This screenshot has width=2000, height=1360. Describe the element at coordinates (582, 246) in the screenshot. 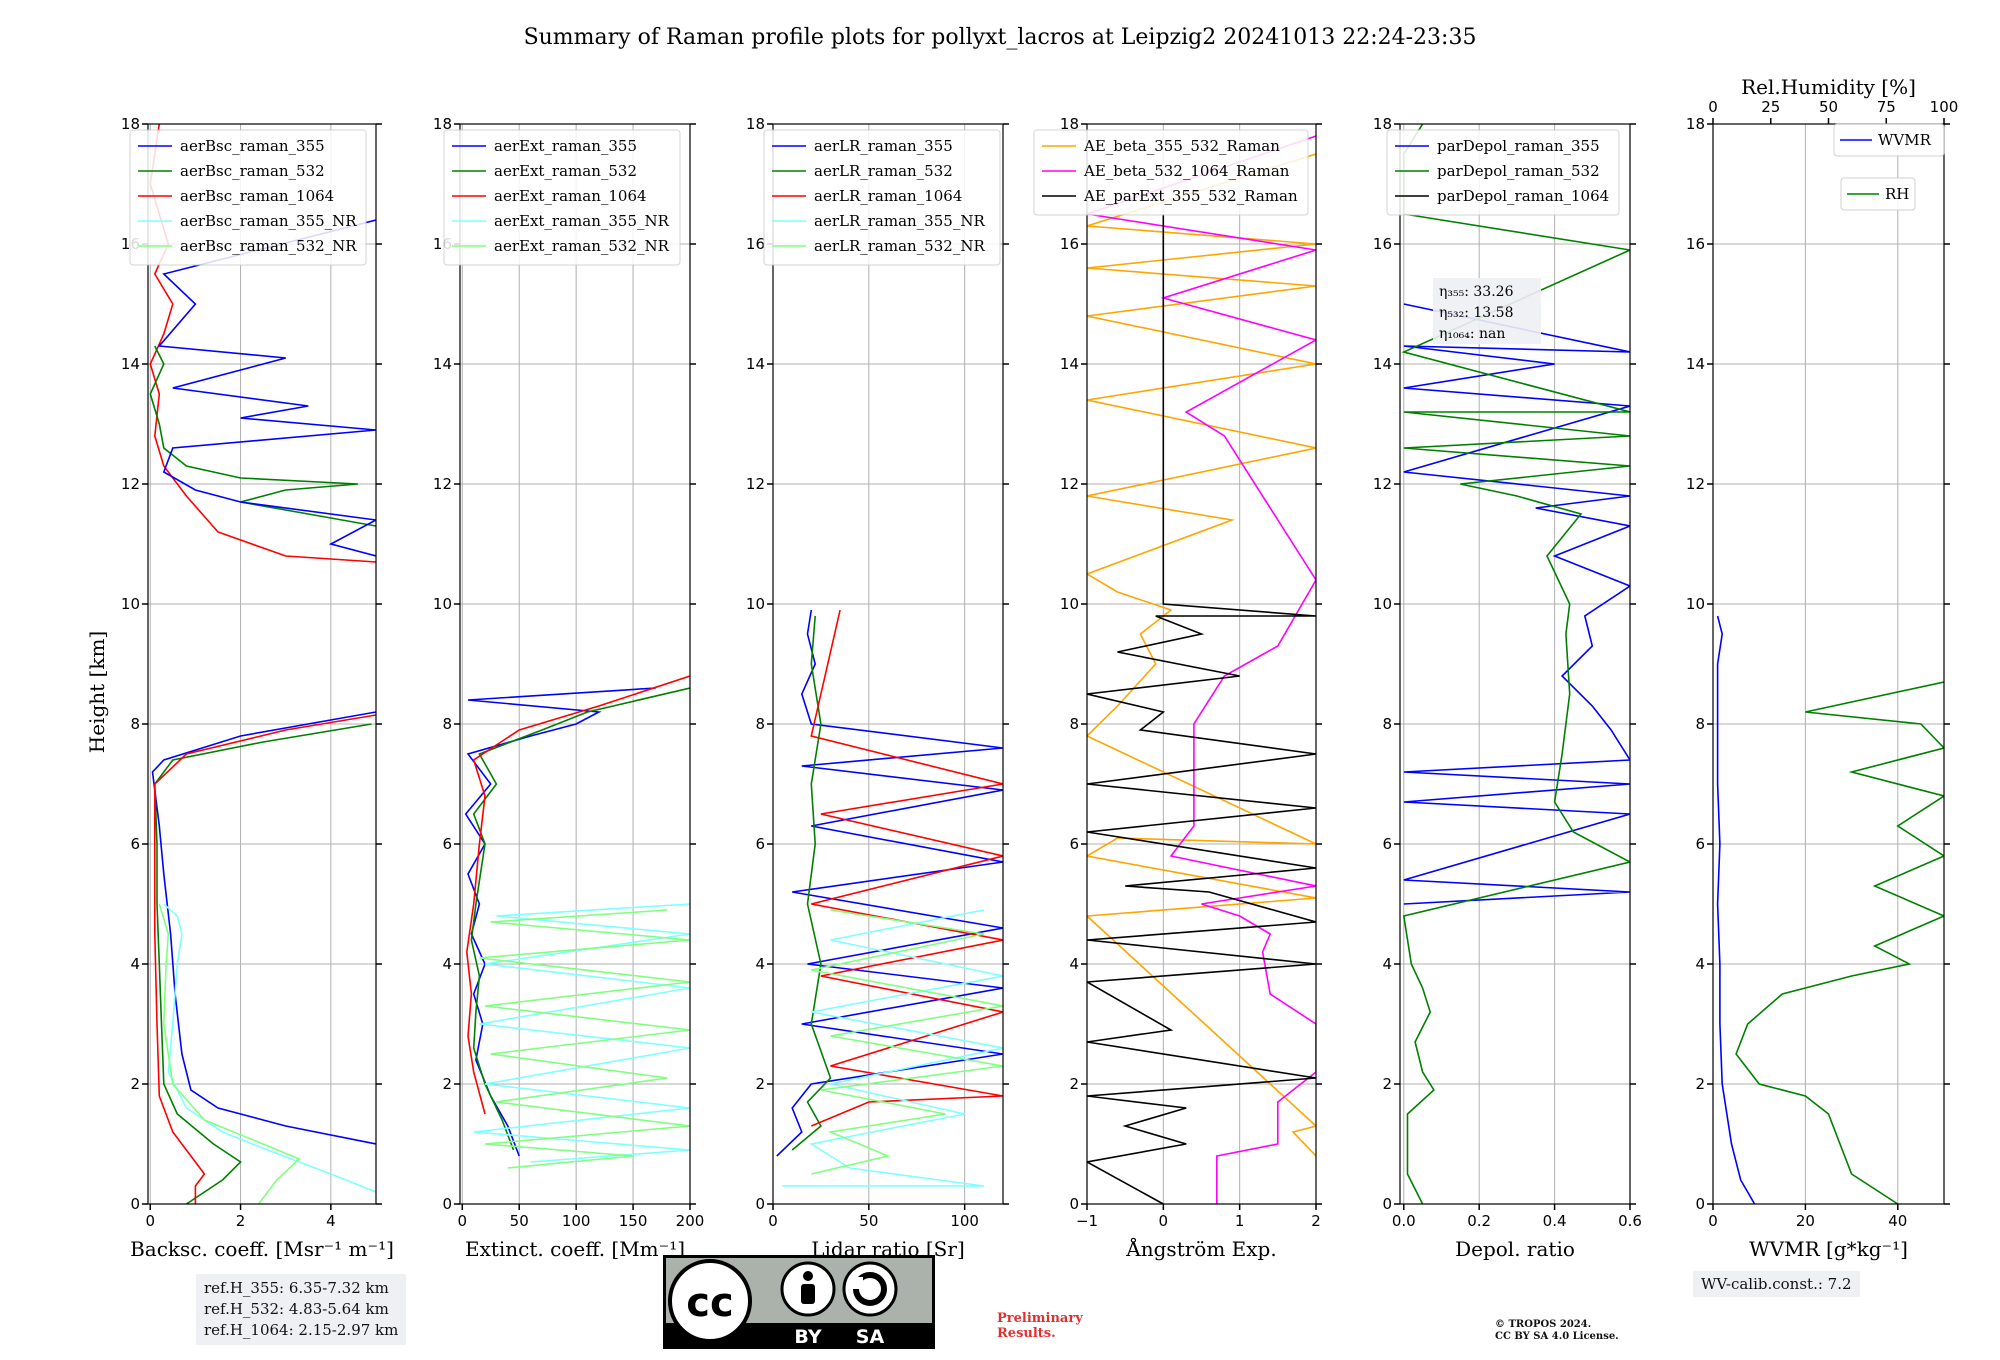

I see `legend-label: aerExt_raman_532_NR` at that location.